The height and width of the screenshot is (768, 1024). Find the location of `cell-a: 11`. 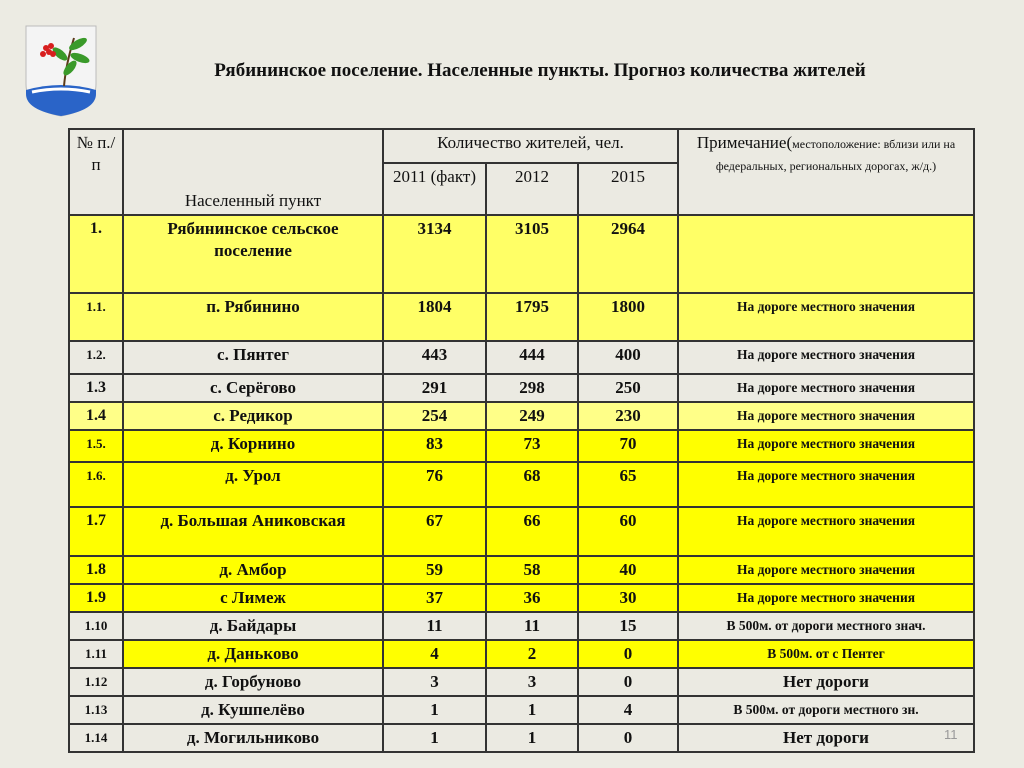

cell-a: 11 is located at coordinates (434, 626).